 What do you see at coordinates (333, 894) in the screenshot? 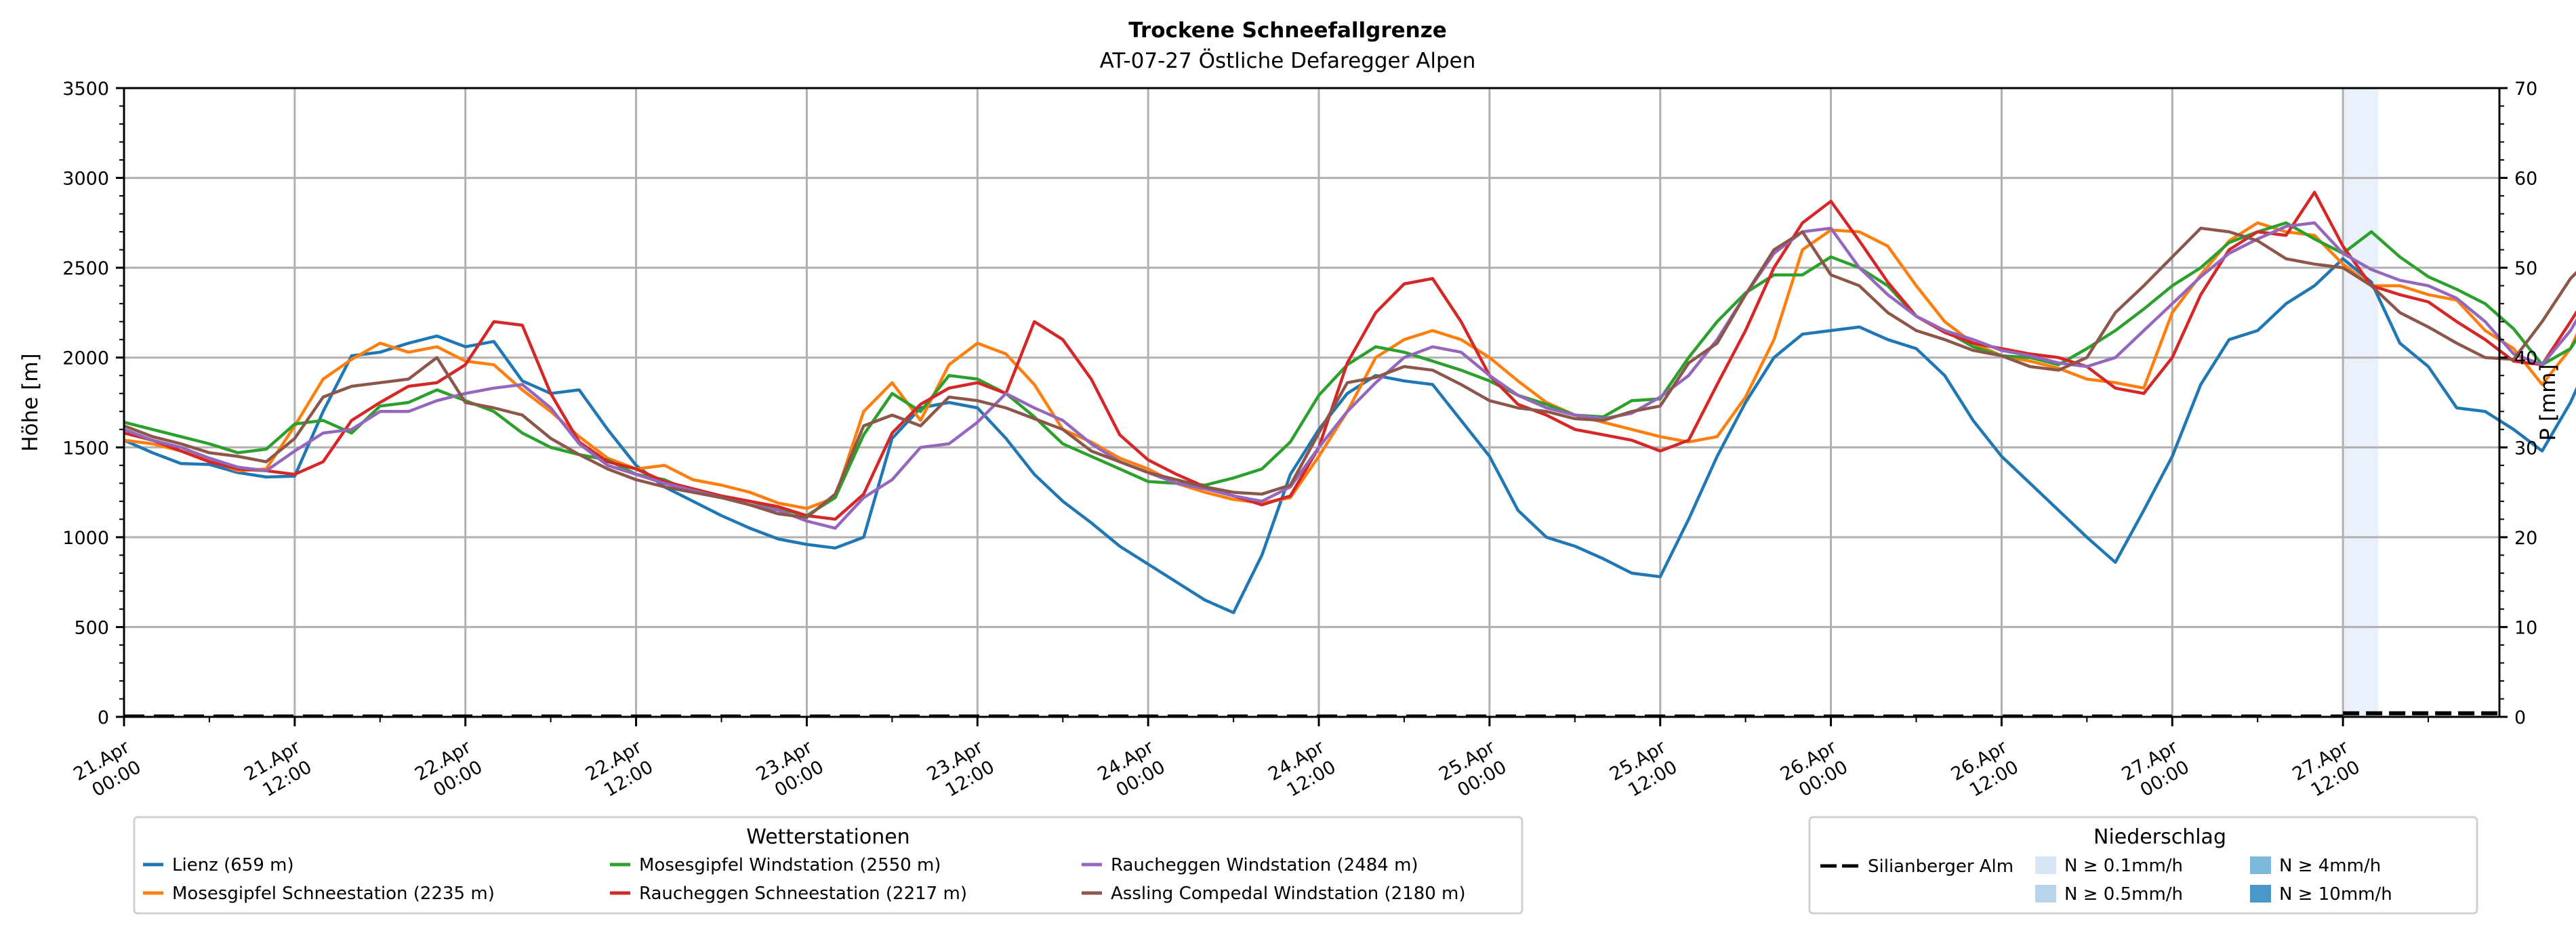
I see `legend-label-1: Mosesgipfel Schneestation (2235 m)` at bounding box center [333, 894].